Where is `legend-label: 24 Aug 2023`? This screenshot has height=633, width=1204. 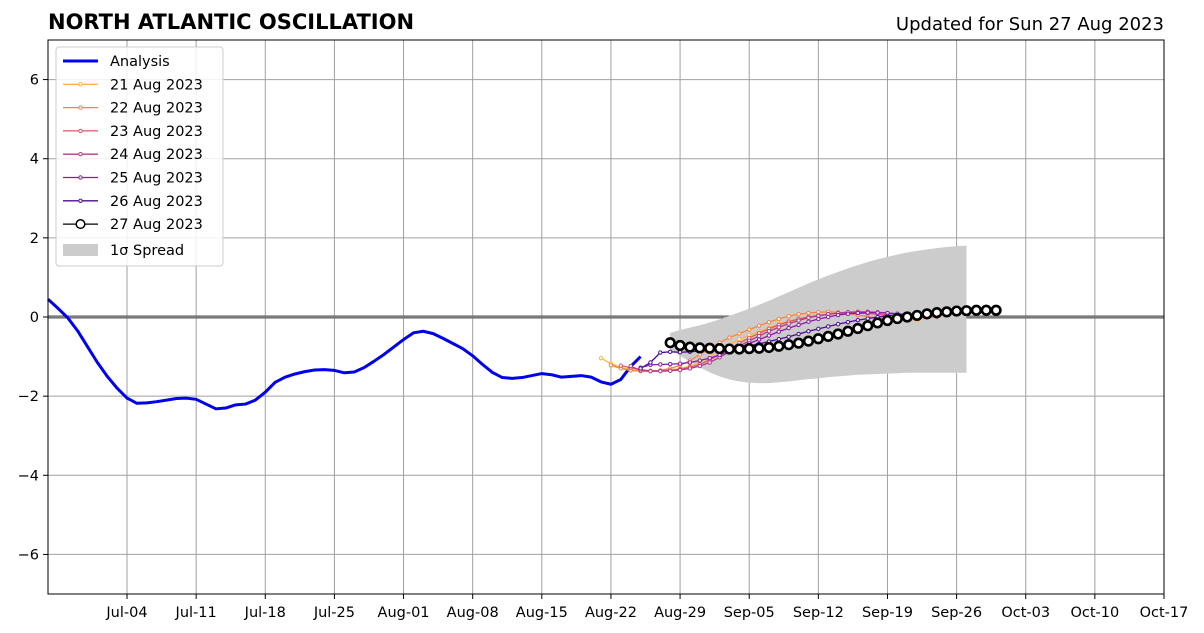 legend-label: 24 Aug 2023 is located at coordinates (156, 155).